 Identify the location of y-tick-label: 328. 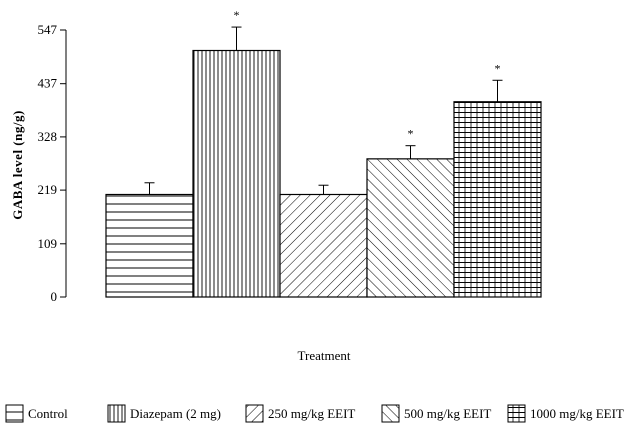
(48, 136).